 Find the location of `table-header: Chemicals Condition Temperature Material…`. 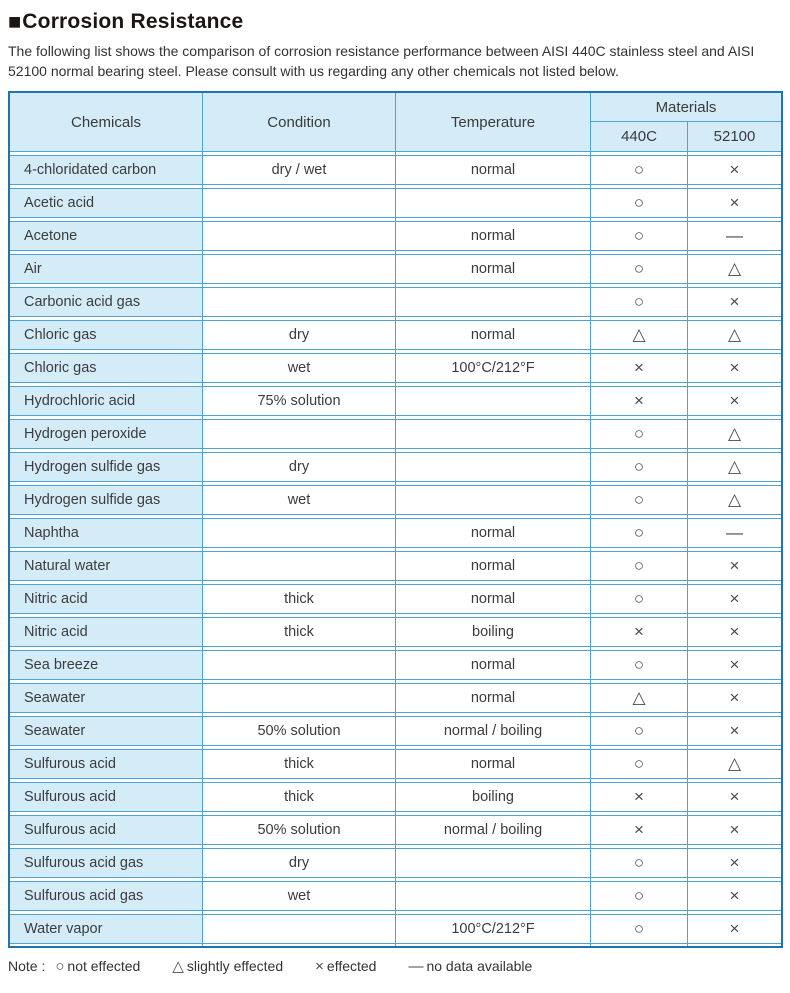

table-header: Chemicals Condition Temperature Material… is located at coordinates (395, 123).